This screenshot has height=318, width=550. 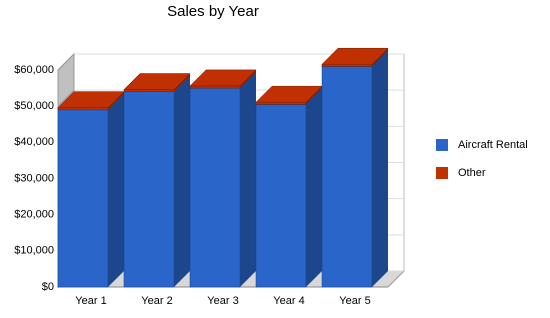 I want to click on legend-label: Aircraft Rental, so click(x=493, y=145).